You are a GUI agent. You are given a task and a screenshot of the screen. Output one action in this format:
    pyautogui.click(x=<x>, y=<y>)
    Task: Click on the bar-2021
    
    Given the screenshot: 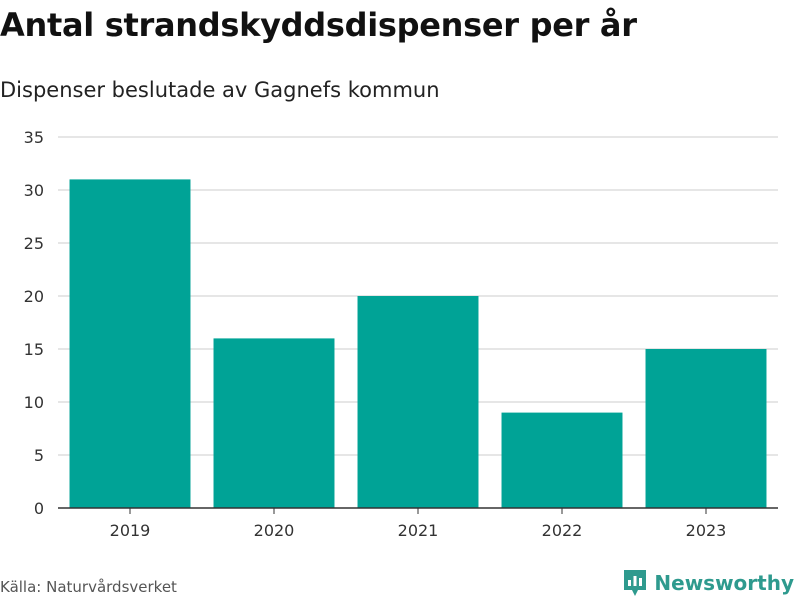 What is the action you would take?
    pyautogui.click(x=418, y=402)
    